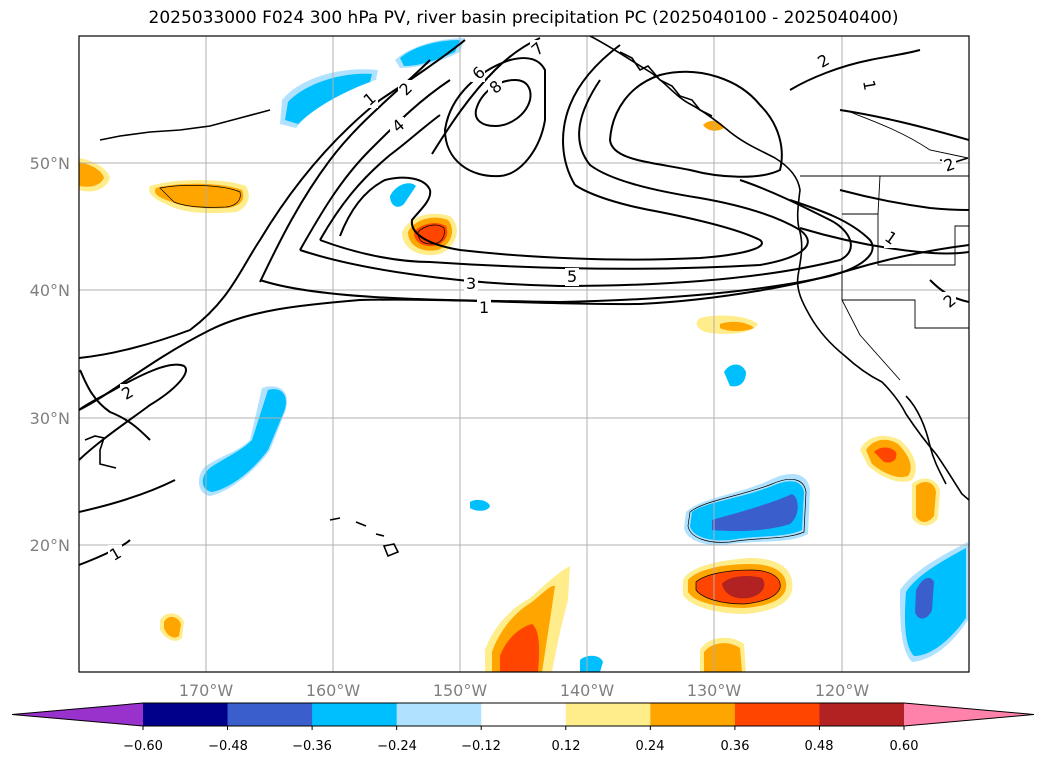 Image resolution: width=1047 pixels, height=765 pixels. Describe the element at coordinates (333, 690) in the screenshot. I see `lon-label-160w: 160°W` at that location.